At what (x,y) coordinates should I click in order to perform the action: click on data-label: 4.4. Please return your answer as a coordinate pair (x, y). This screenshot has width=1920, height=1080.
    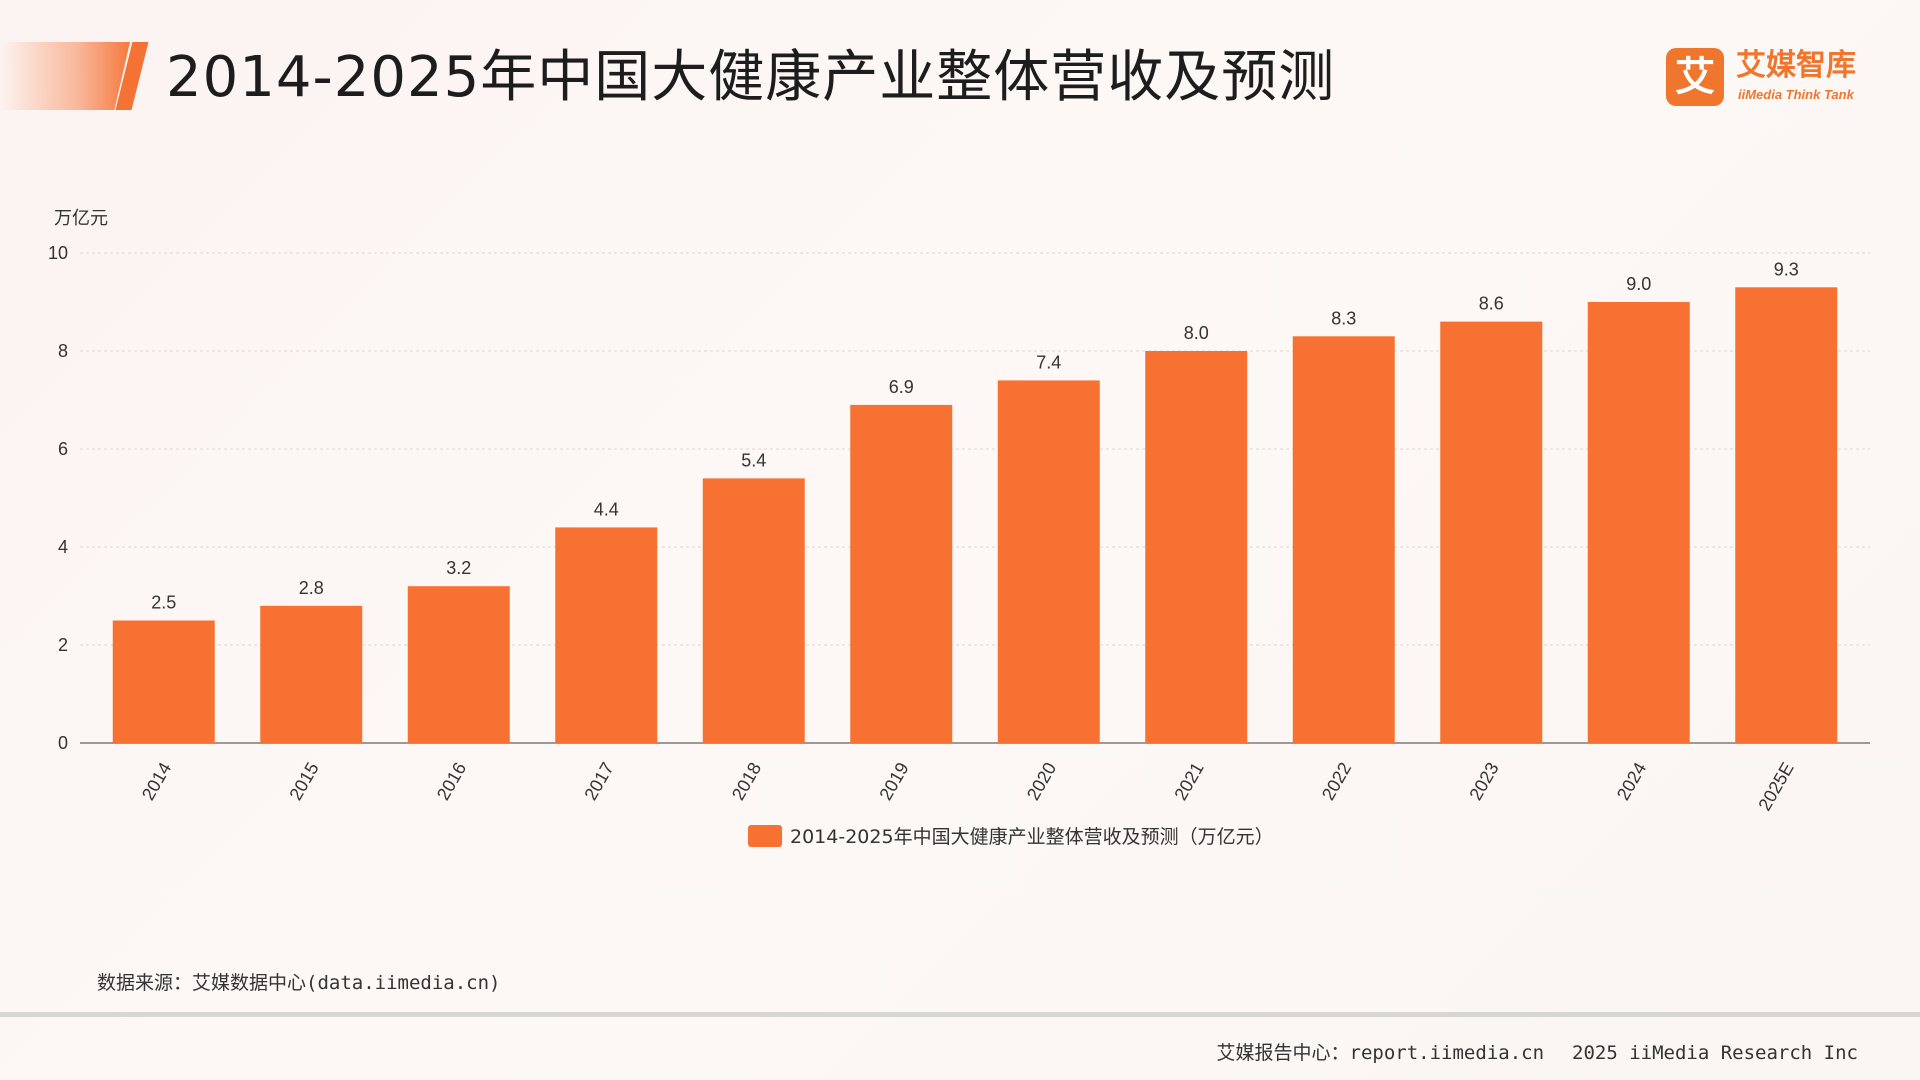
    Looking at the image, I should click on (606, 509).